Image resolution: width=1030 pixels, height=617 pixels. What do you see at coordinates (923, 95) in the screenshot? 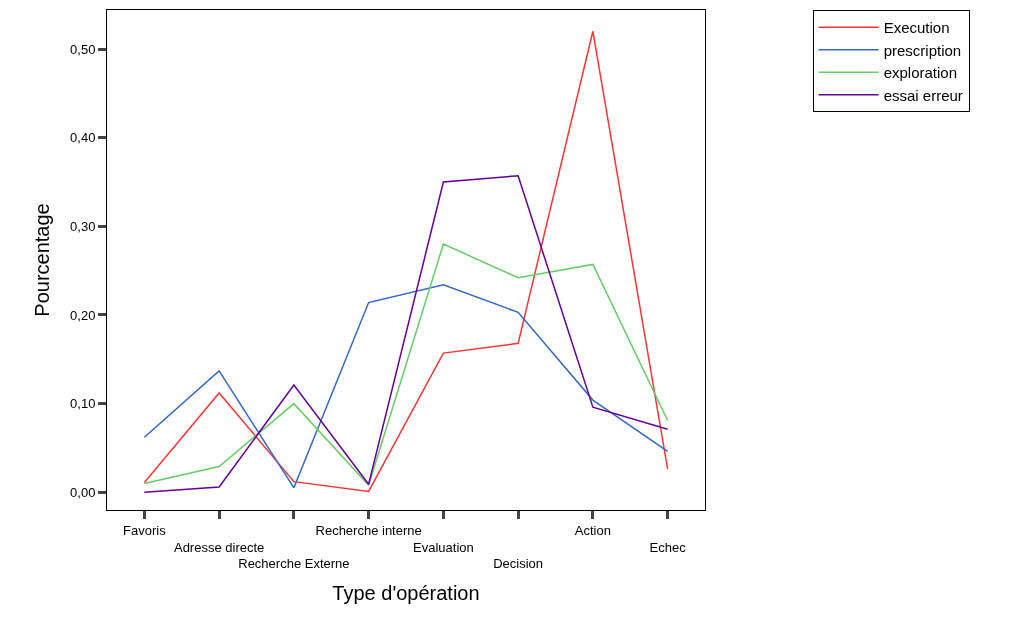
I see `legend-label: essai erreur` at bounding box center [923, 95].